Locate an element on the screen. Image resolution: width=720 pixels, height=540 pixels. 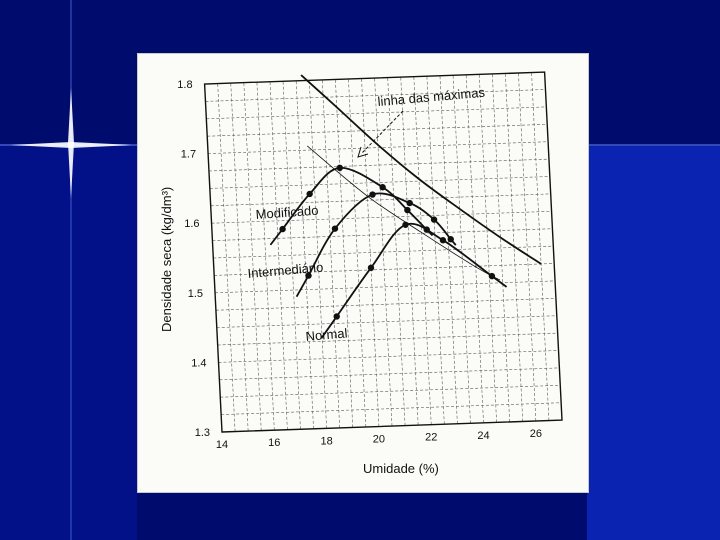
background-band-left is located at coordinates (68, 343).